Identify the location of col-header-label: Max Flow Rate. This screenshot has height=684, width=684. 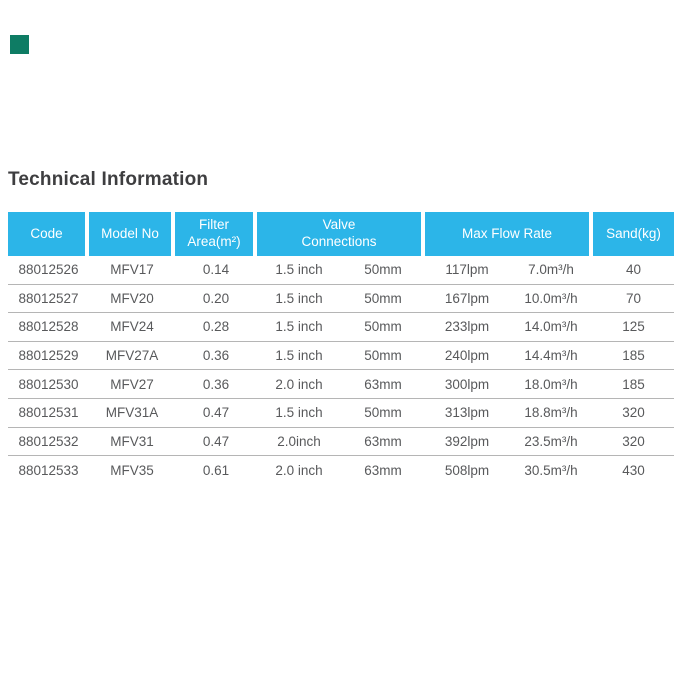
(507, 233).